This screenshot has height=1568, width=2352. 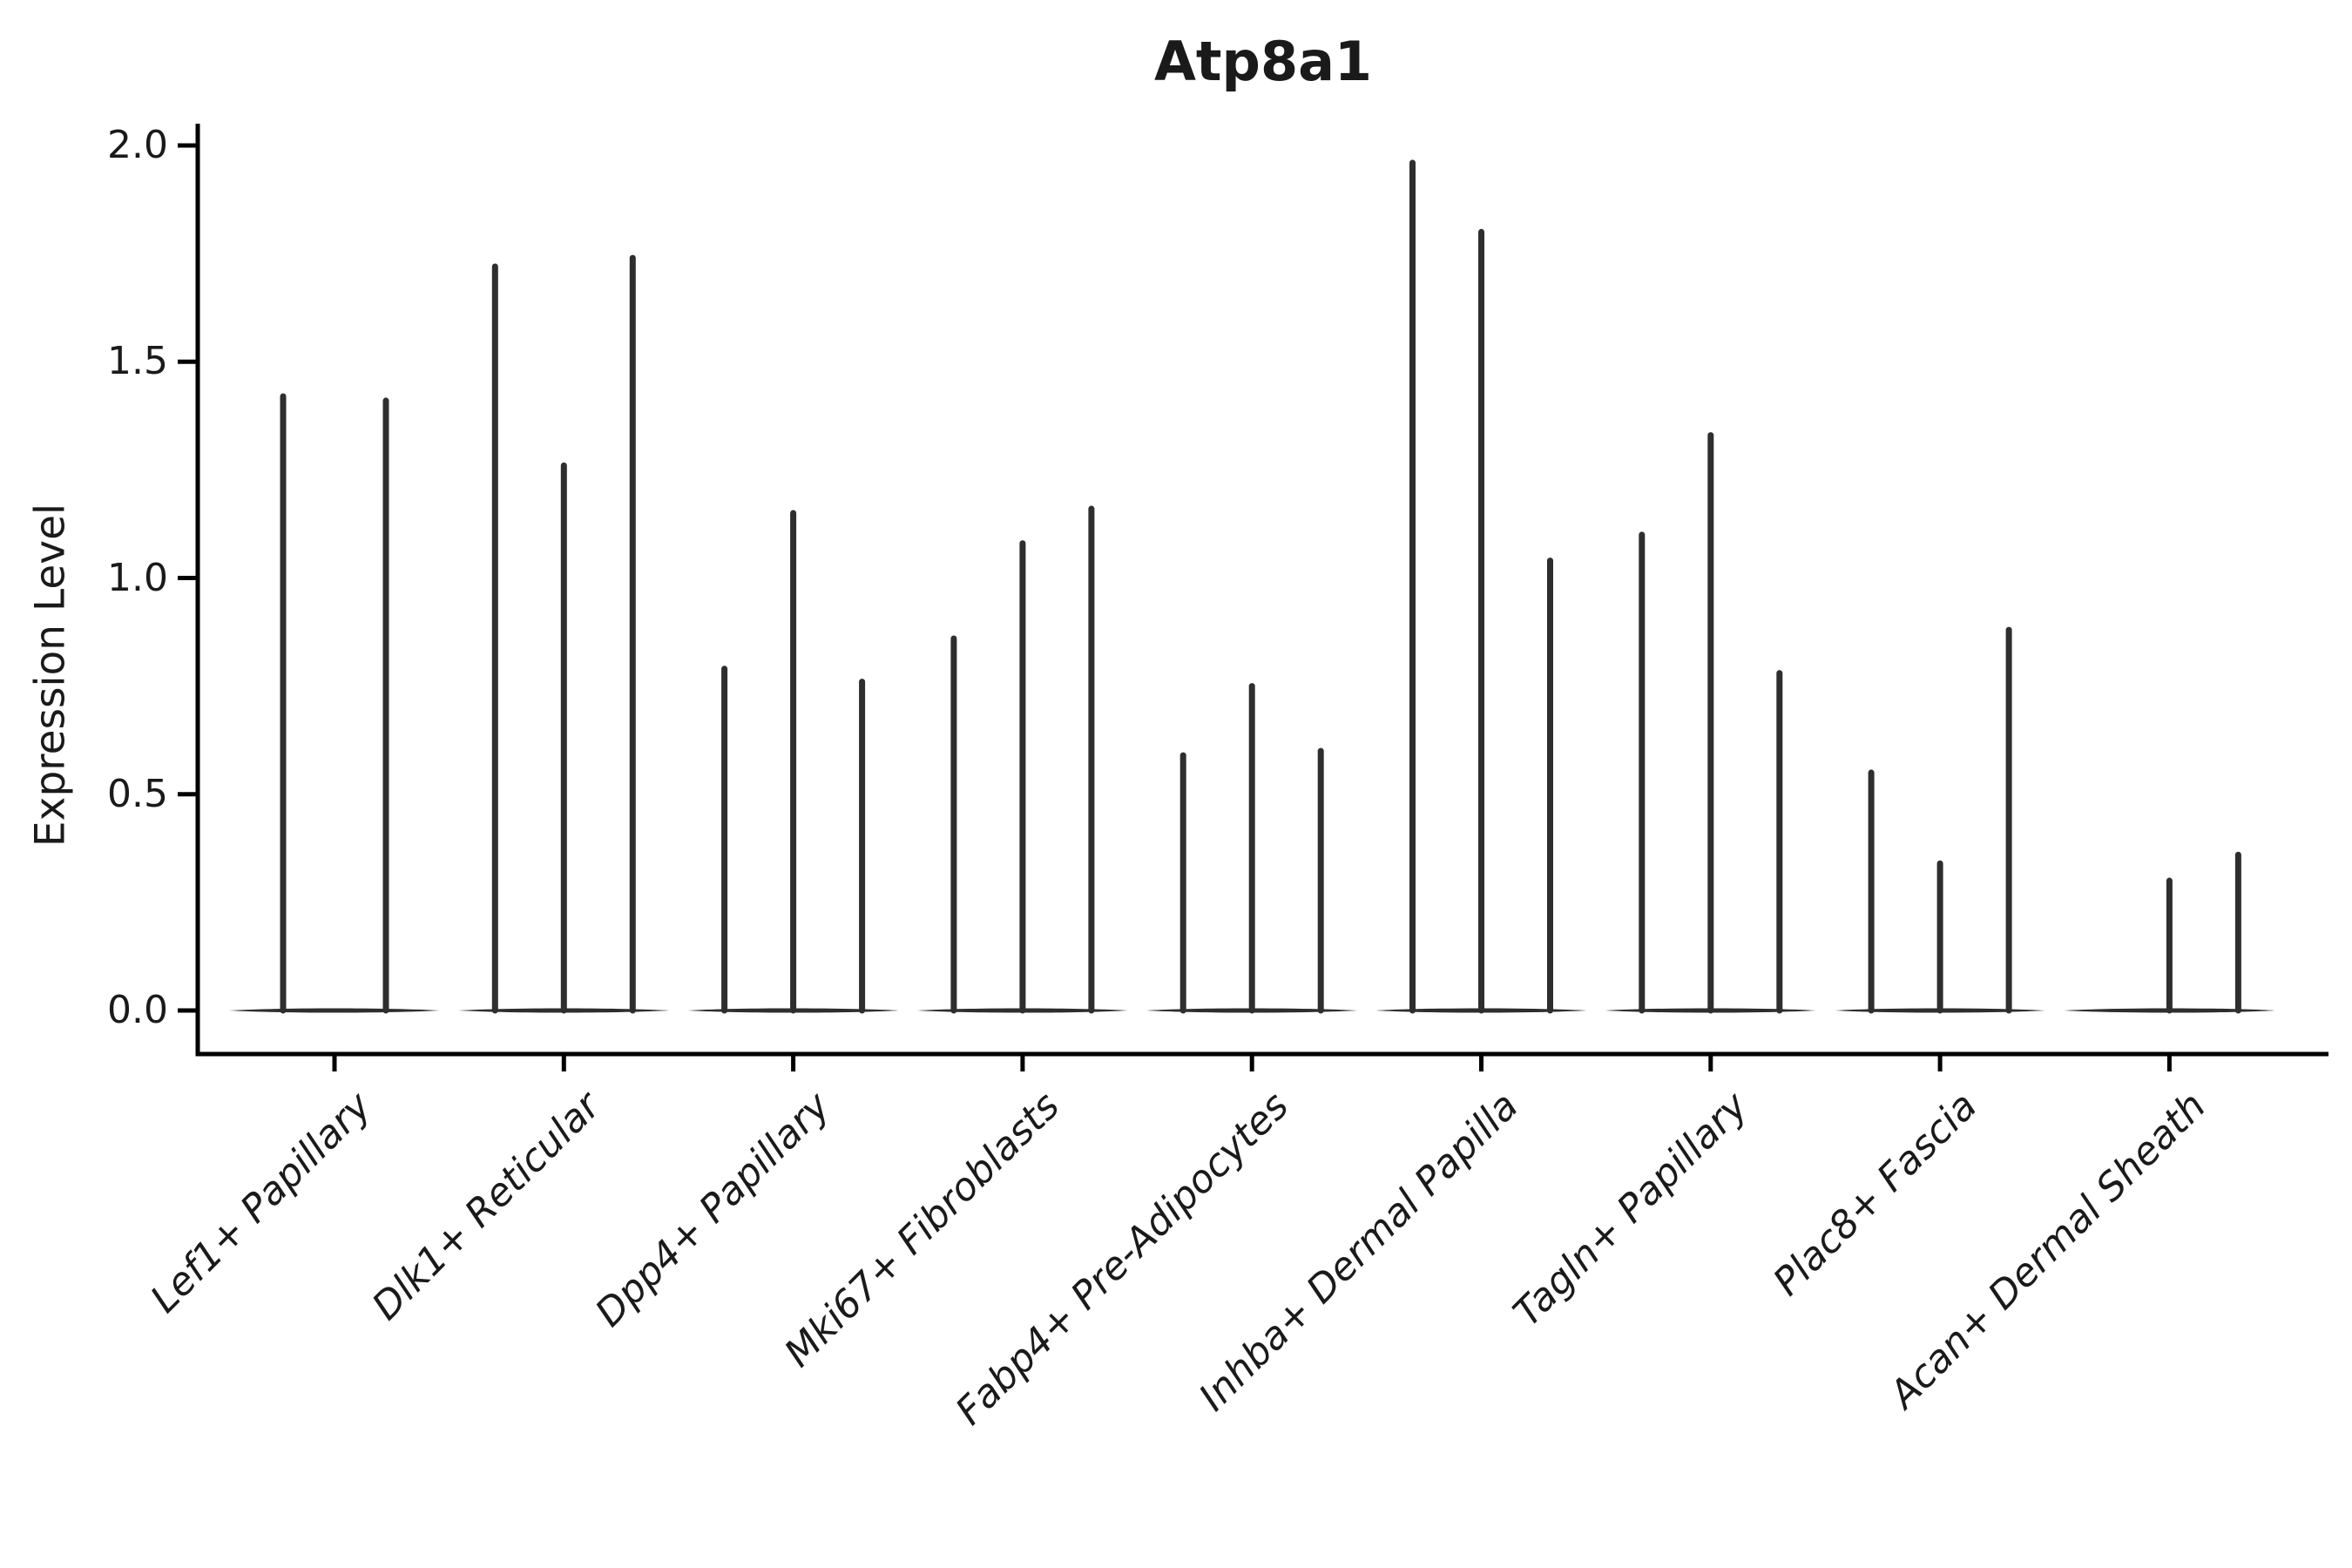 I want to click on y-tick-label: 1.0, so click(x=137, y=577).